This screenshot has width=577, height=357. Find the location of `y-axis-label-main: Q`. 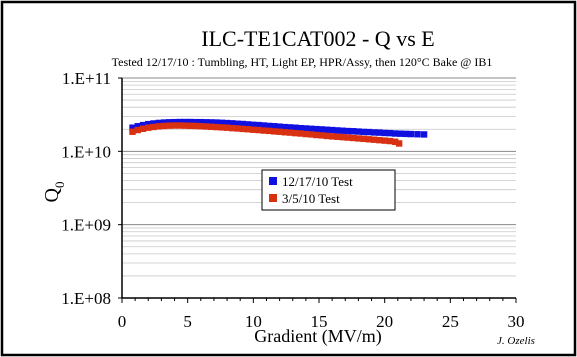

y-axis-label-main: Q is located at coordinates (52, 194).